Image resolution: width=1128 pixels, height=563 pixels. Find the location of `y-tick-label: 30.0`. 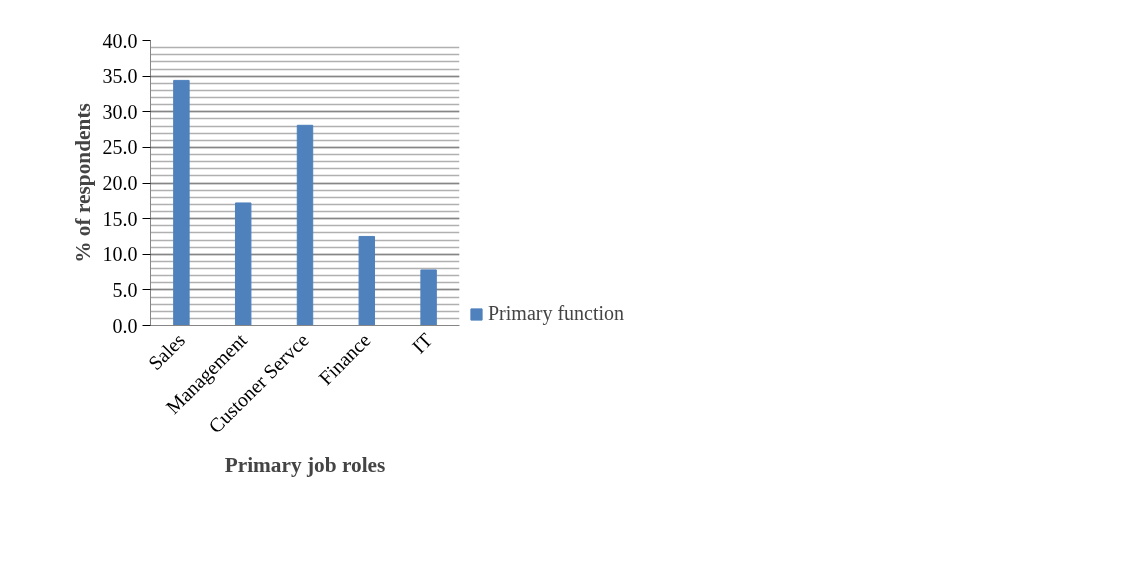

y-tick-label: 30.0 is located at coordinates (120, 111).